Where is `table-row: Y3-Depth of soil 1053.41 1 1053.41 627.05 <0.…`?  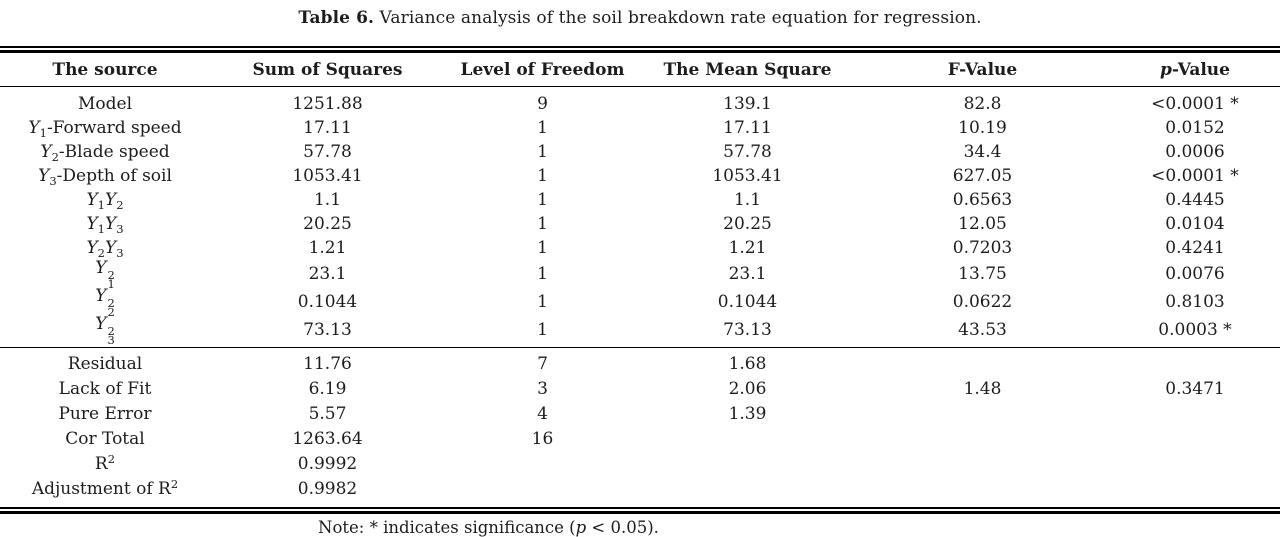 table-row: Y3-Depth of soil 1053.41 1 1053.41 627.05 <0.… is located at coordinates (640, 176).